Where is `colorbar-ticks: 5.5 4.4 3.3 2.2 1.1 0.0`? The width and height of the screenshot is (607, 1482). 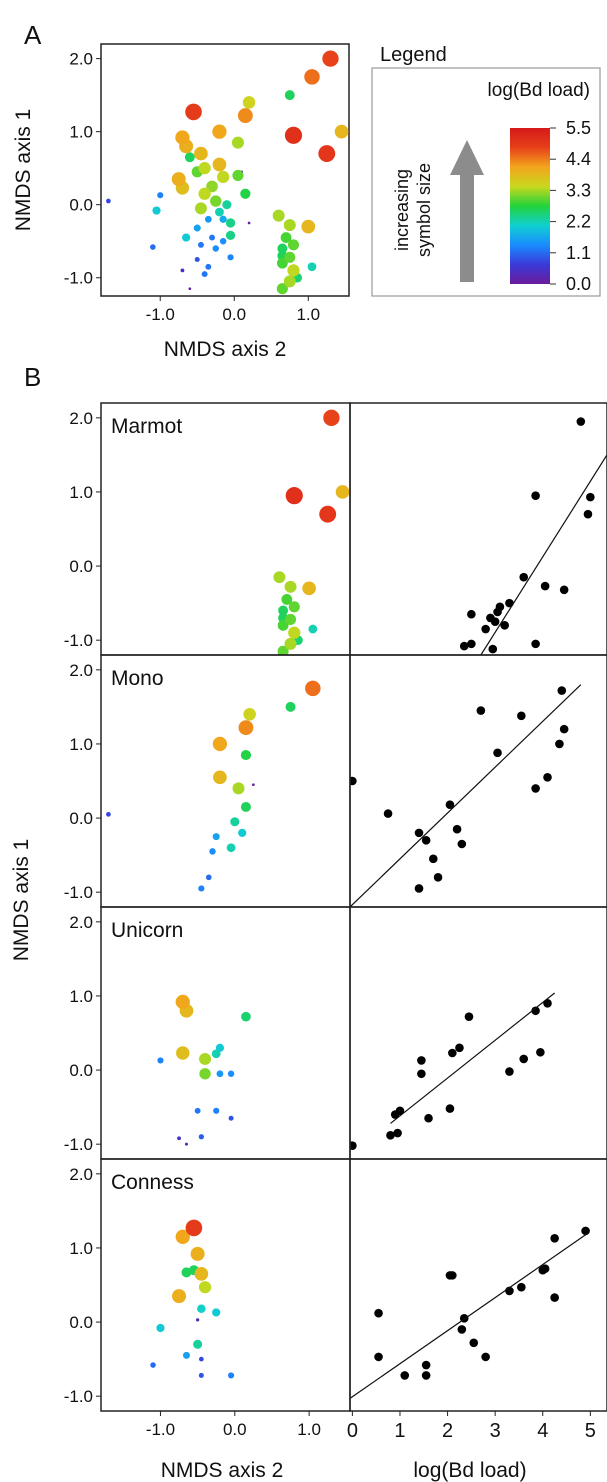 colorbar-ticks: 5.5 4.4 3.3 2.2 1.1 0.0 is located at coordinates (570, 206).